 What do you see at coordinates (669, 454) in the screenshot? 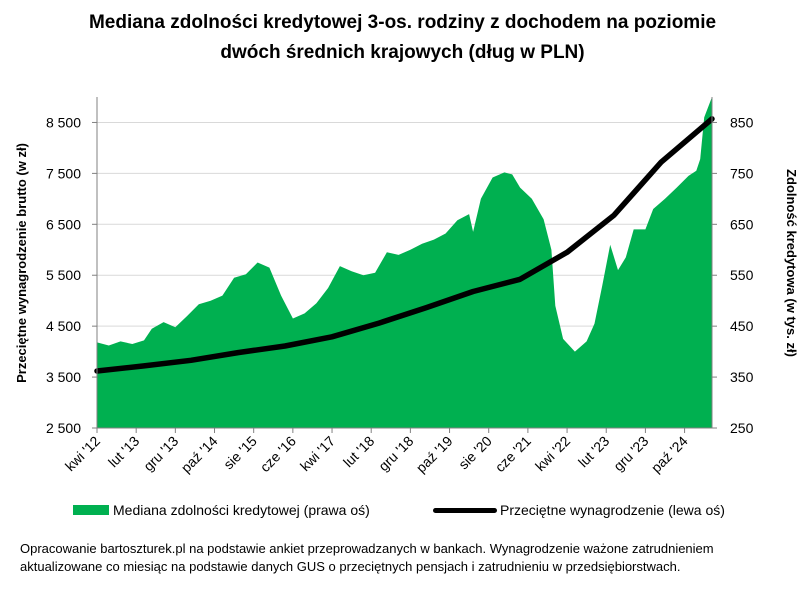
I see `x-tick-label: paź '24` at bounding box center [669, 454].